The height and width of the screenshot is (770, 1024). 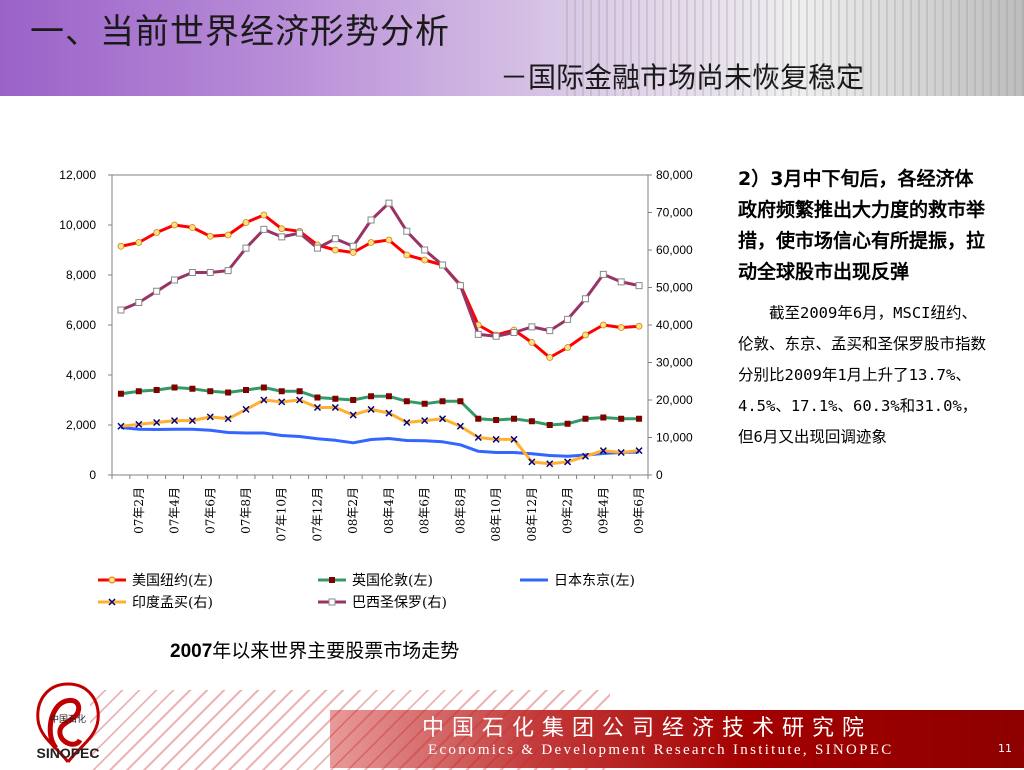 I want to click on right-tick-label: 20,000, so click(x=674, y=400).